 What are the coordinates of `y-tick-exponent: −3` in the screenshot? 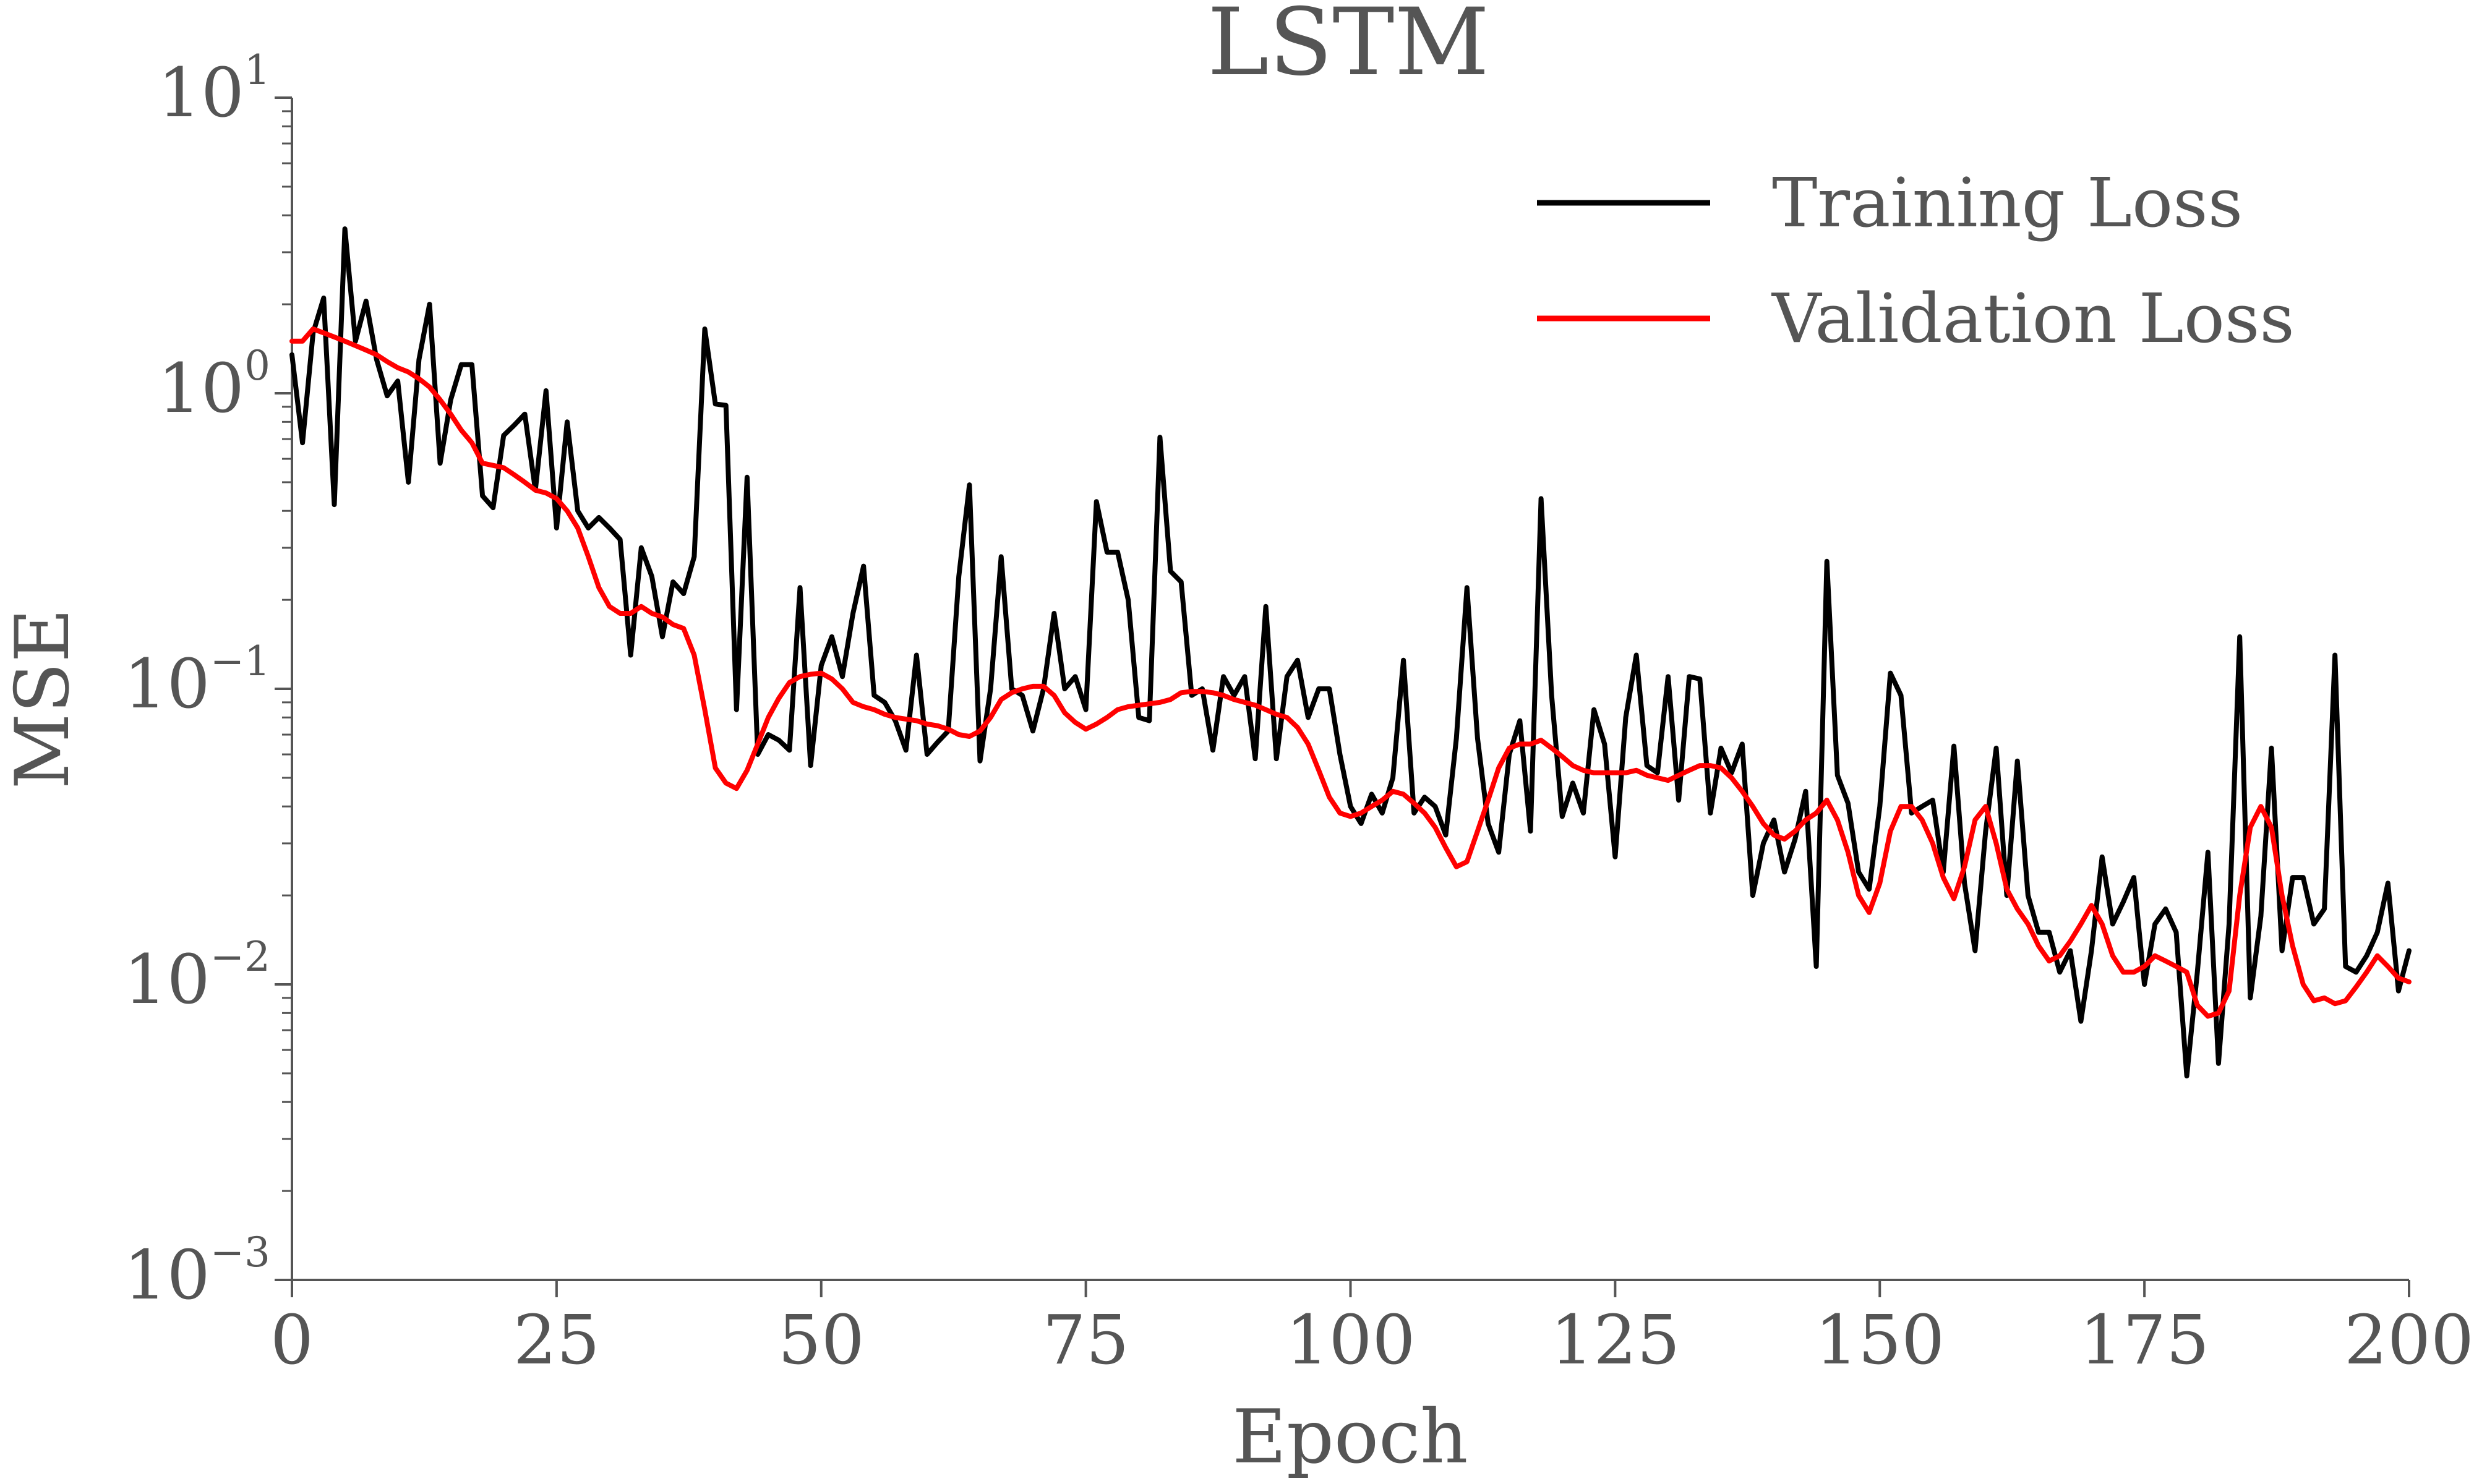 It's located at (240, 1252).